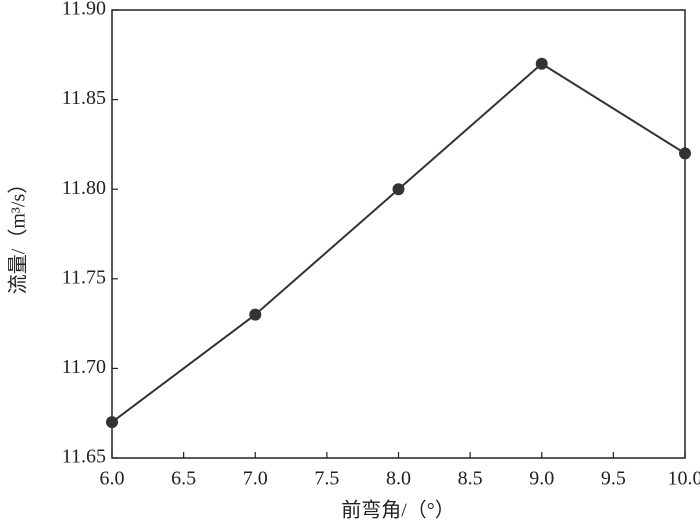 This screenshot has height=528, width=700. What do you see at coordinates (684, 479) in the screenshot?
I see `x-tick-label: 10.0` at bounding box center [684, 479].